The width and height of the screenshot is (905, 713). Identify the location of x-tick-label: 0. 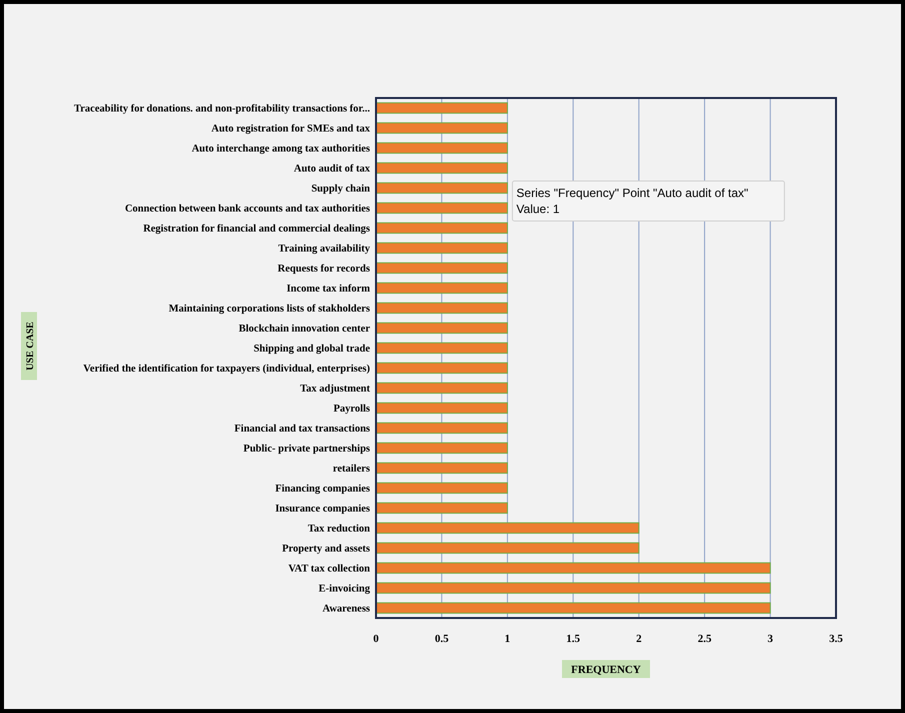
(376, 639).